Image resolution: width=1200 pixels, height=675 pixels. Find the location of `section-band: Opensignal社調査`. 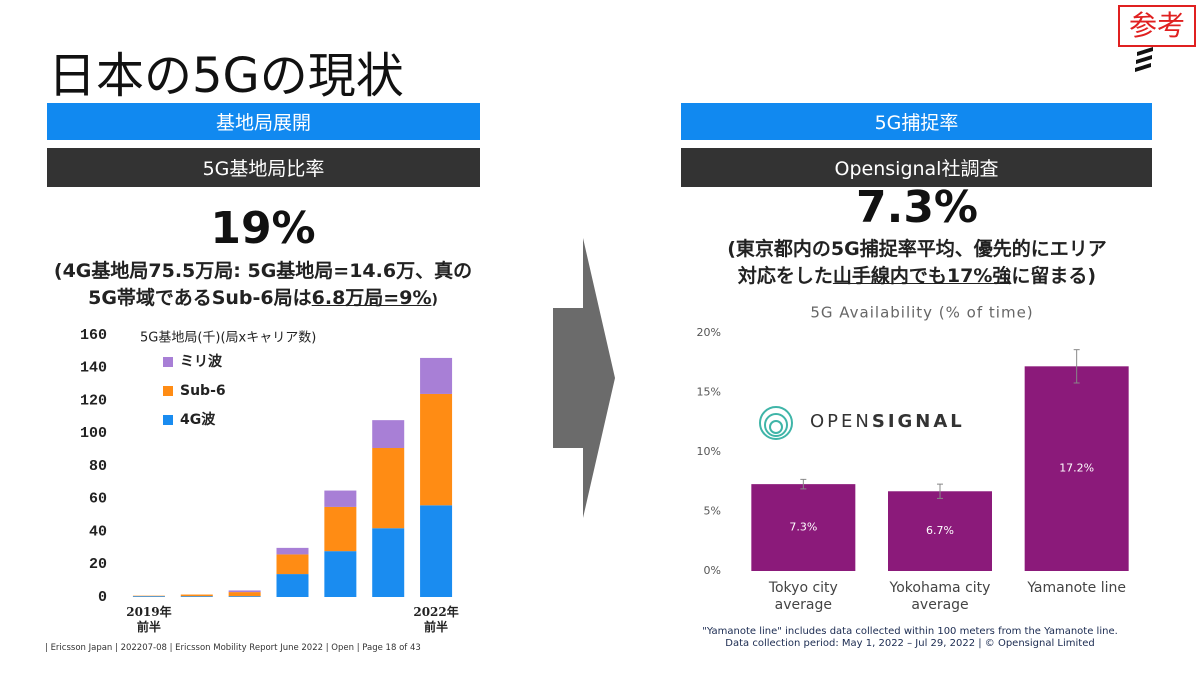

section-band: Opensignal社調査 is located at coordinates (916, 167).